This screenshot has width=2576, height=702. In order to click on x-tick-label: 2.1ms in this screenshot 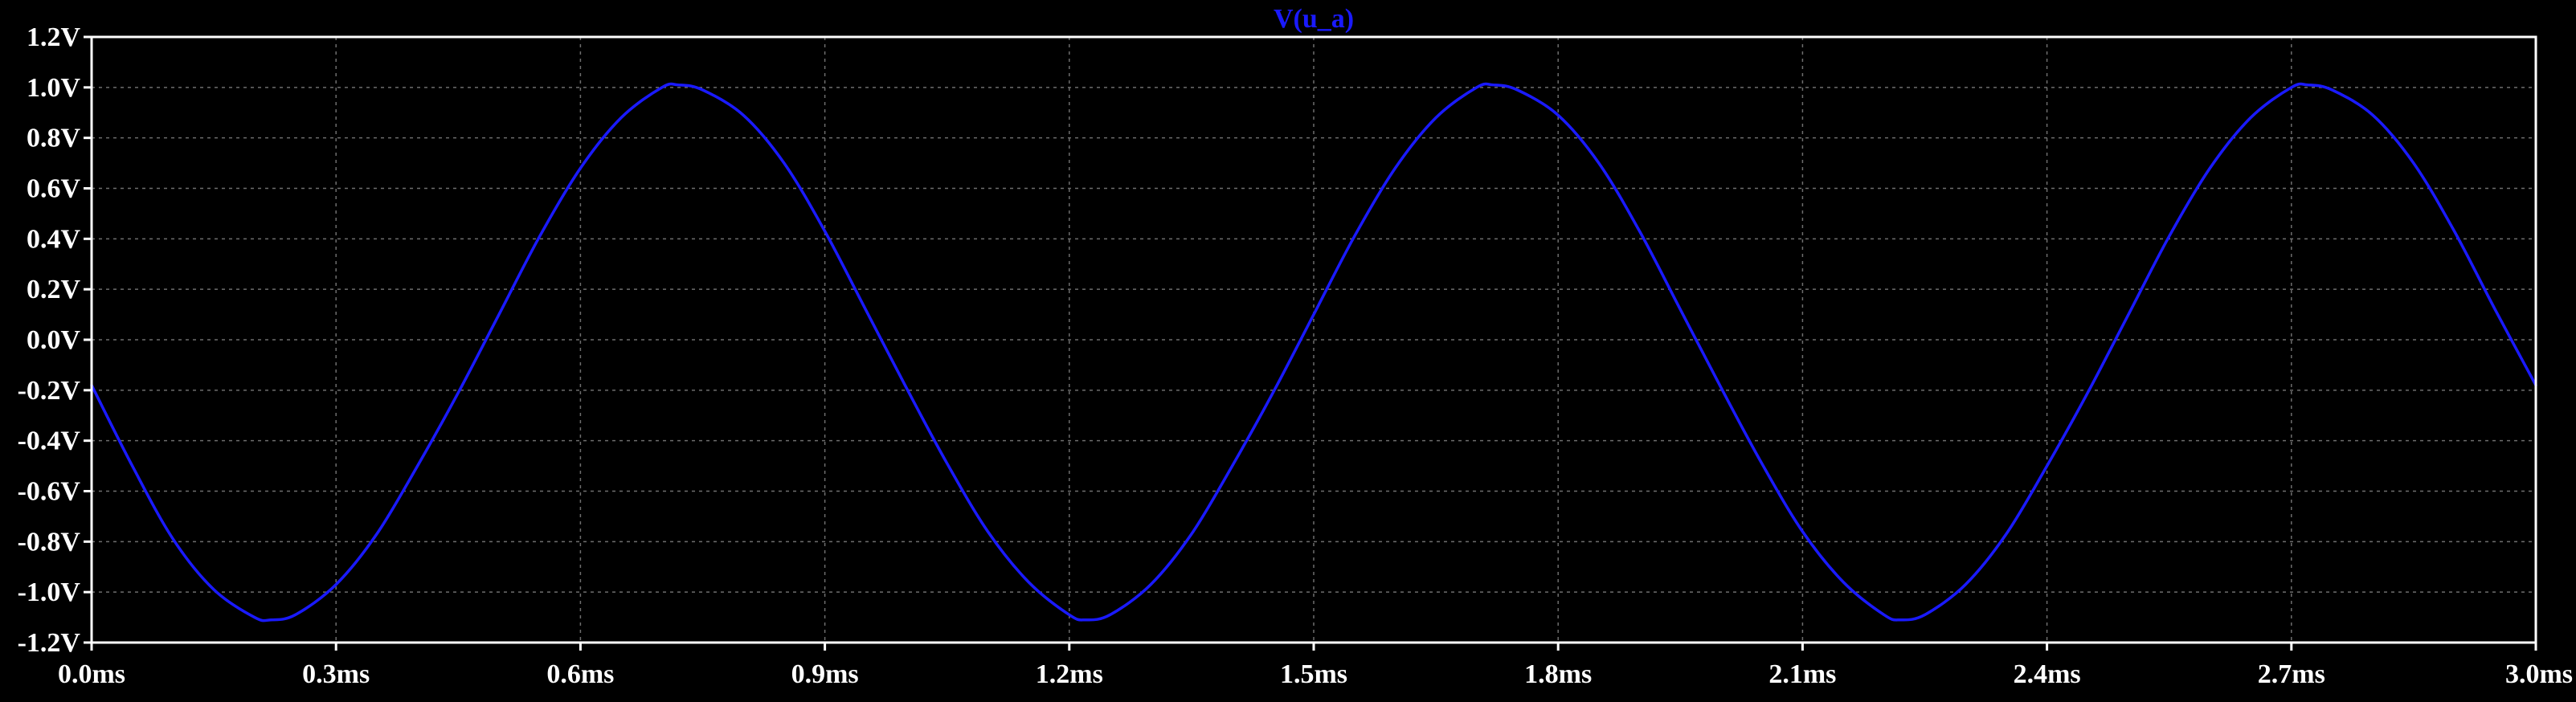, I will do `click(1802, 674)`.